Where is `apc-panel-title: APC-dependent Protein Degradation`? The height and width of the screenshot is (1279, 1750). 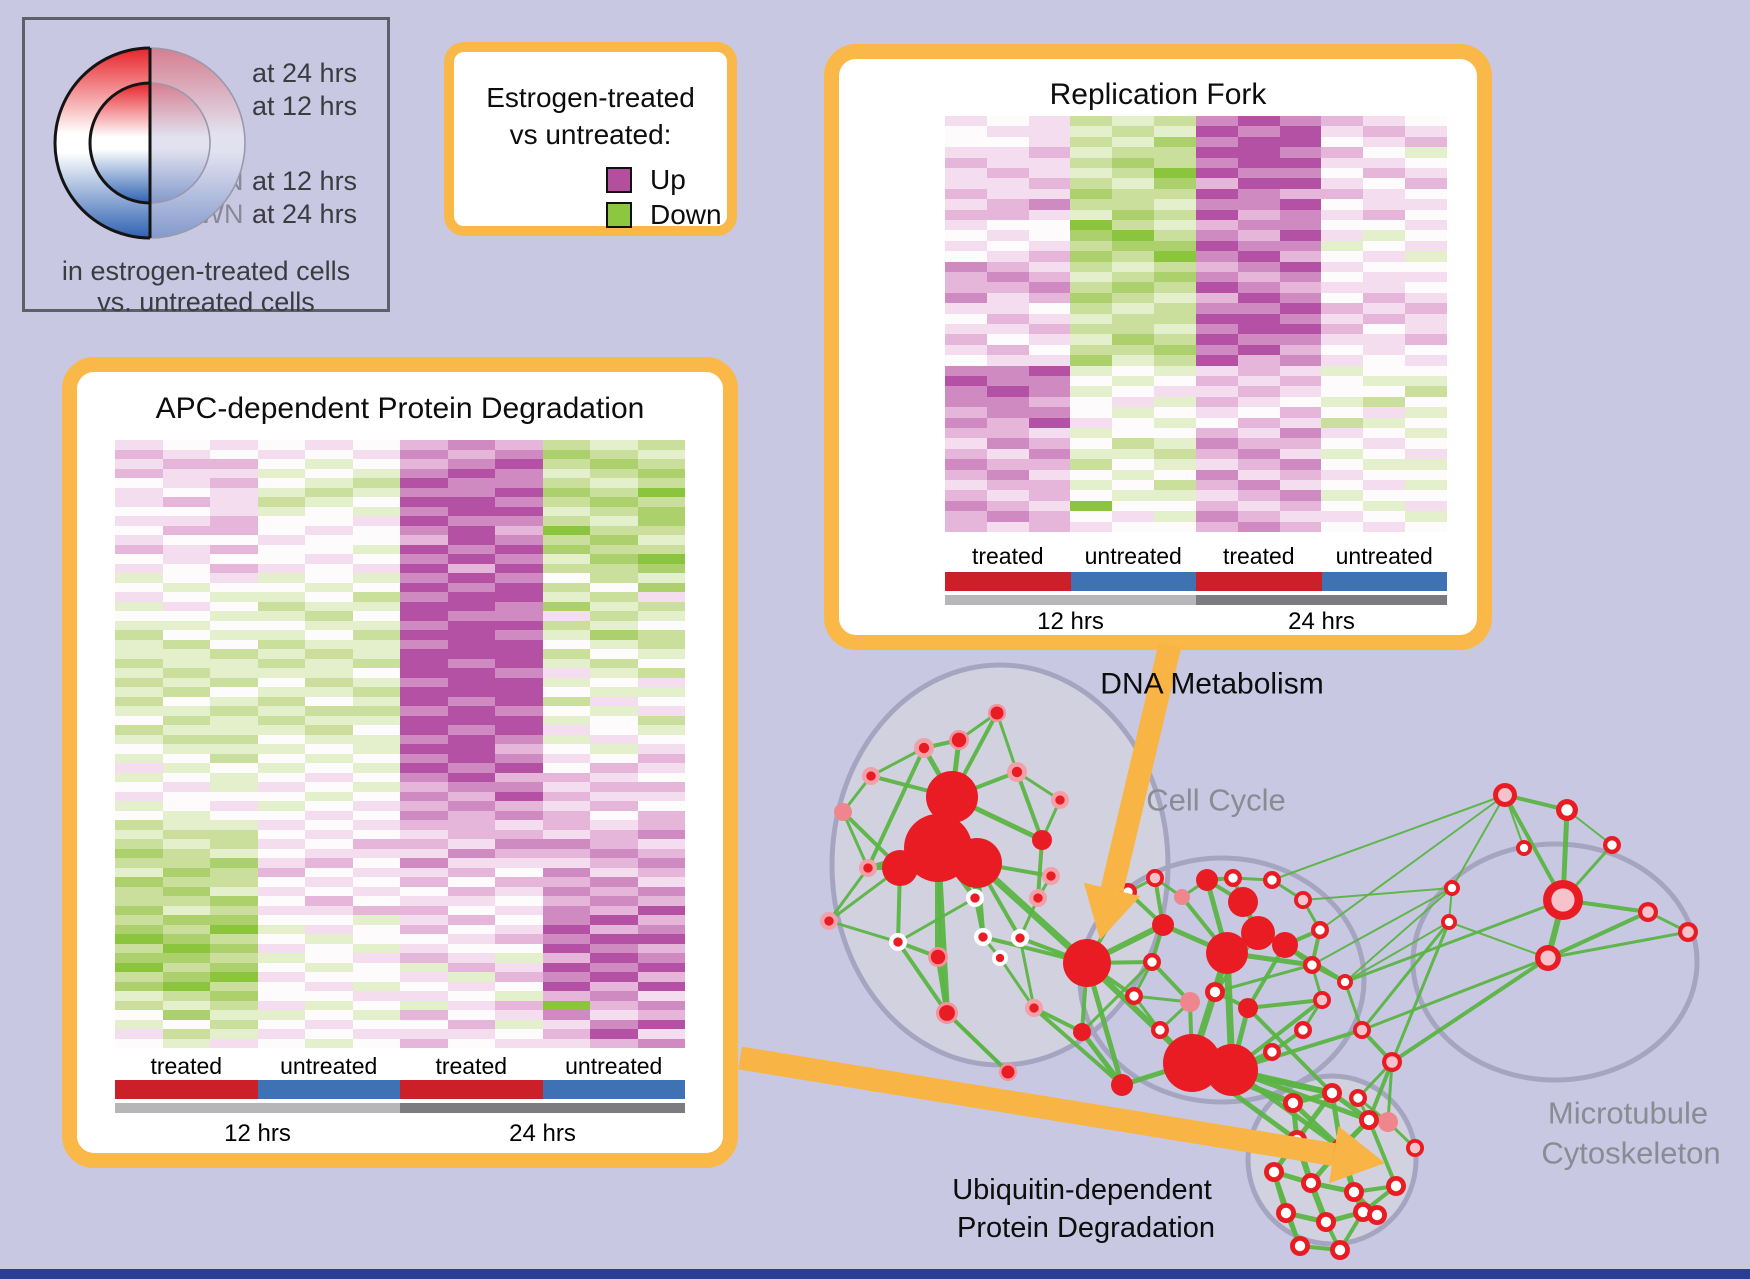
apc-panel-title: APC-dependent Protein Degradation is located at coordinates (400, 408).